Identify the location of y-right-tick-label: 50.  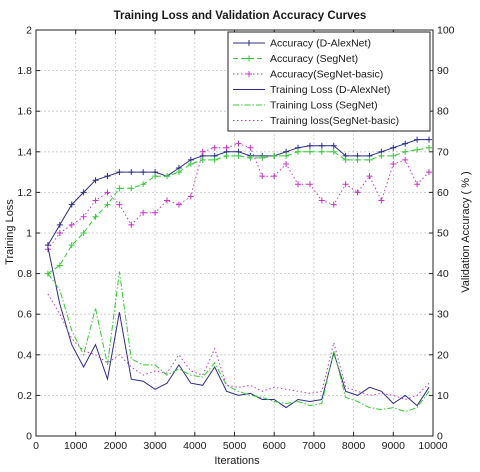
(443, 234).